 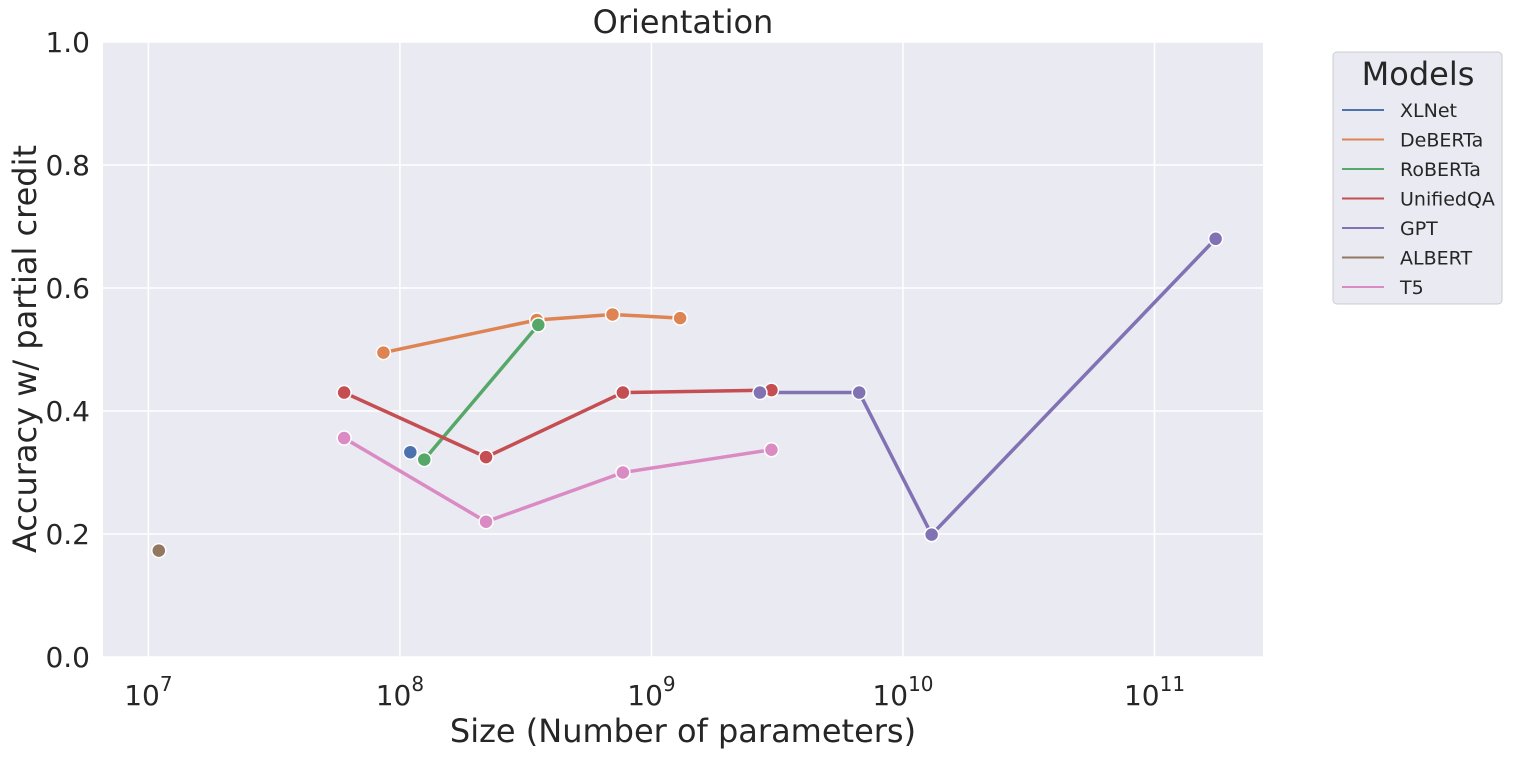 I want to click on series-line-unifiedqa, so click(x=558, y=423).